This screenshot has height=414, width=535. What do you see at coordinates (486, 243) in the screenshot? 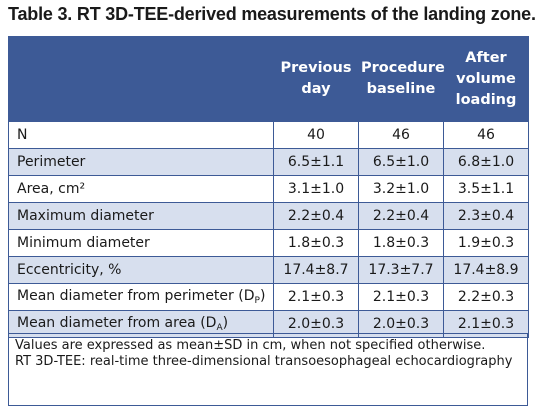
I see `cell-after-volume-loading: 1.9±0.3` at bounding box center [486, 243].